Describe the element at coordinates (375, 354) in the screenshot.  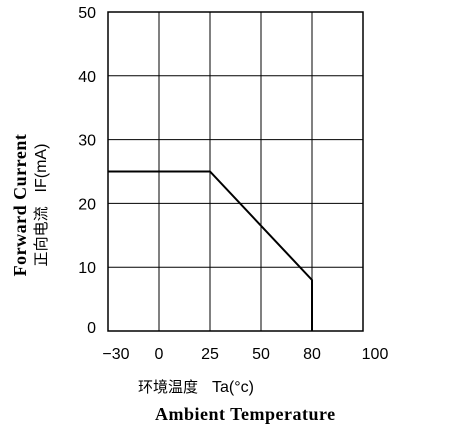
I see `x-tick-label: 100` at that location.